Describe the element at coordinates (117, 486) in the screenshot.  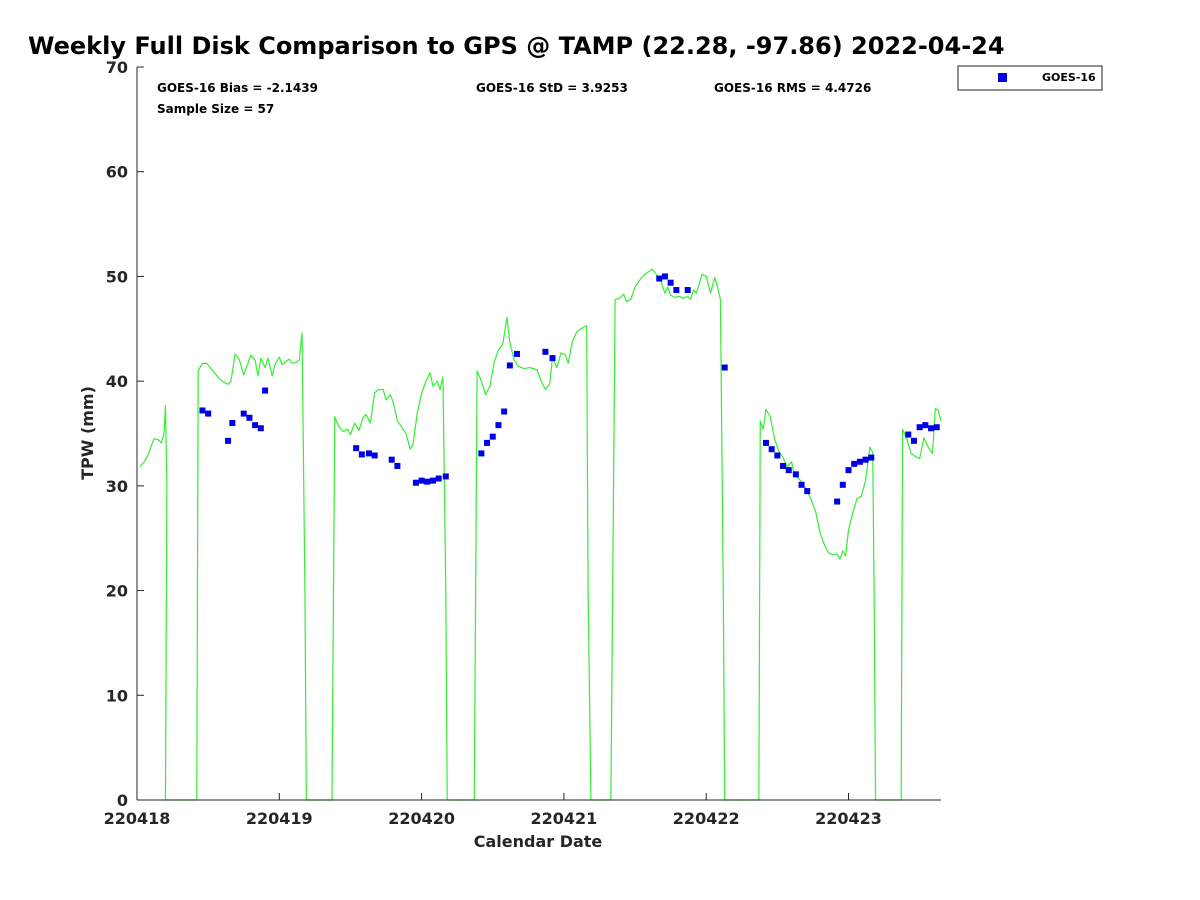
I see `y-tick-label-30: 30` at that location.